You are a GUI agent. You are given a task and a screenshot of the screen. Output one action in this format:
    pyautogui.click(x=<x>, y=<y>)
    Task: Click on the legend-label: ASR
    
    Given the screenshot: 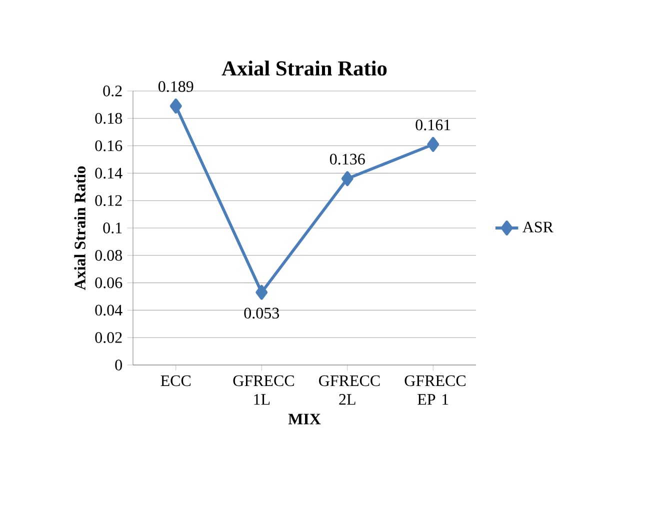 What is the action you would take?
    pyautogui.click(x=538, y=227)
    